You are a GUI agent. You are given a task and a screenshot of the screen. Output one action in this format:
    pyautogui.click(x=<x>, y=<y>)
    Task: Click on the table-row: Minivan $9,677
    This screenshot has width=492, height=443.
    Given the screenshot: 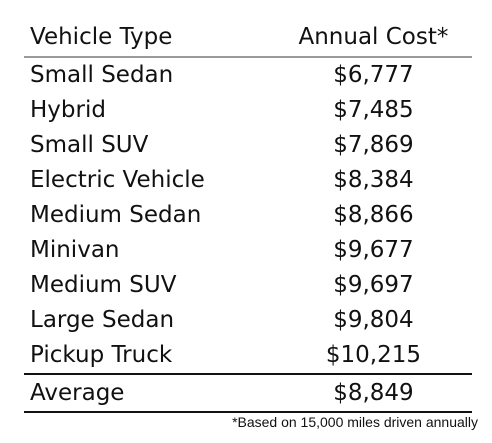 What is the action you would take?
    pyautogui.click(x=248, y=250)
    